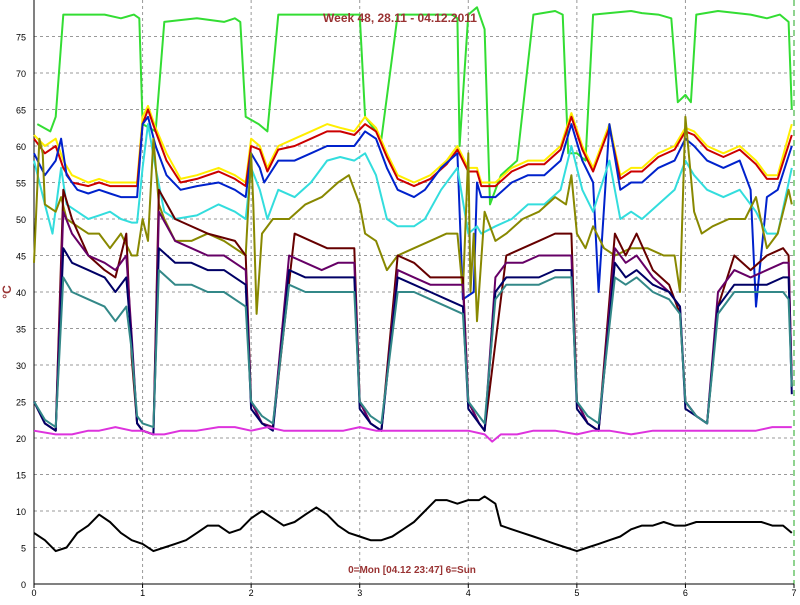 The width and height of the screenshot is (800, 605). Describe the element at coordinates (359, 593) in the screenshot. I see `x-tick-label: 3` at that location.